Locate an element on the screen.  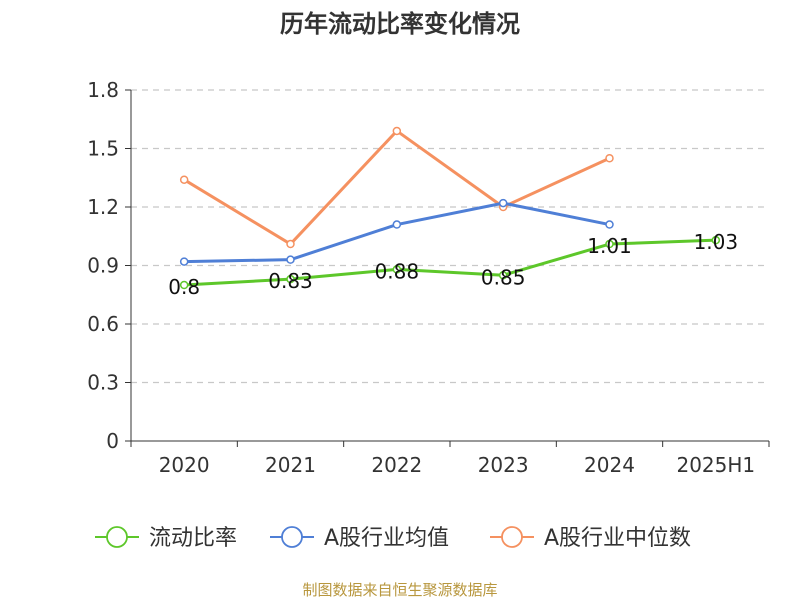
legend-label-2: A股行业中位数 is located at coordinates (617, 538).